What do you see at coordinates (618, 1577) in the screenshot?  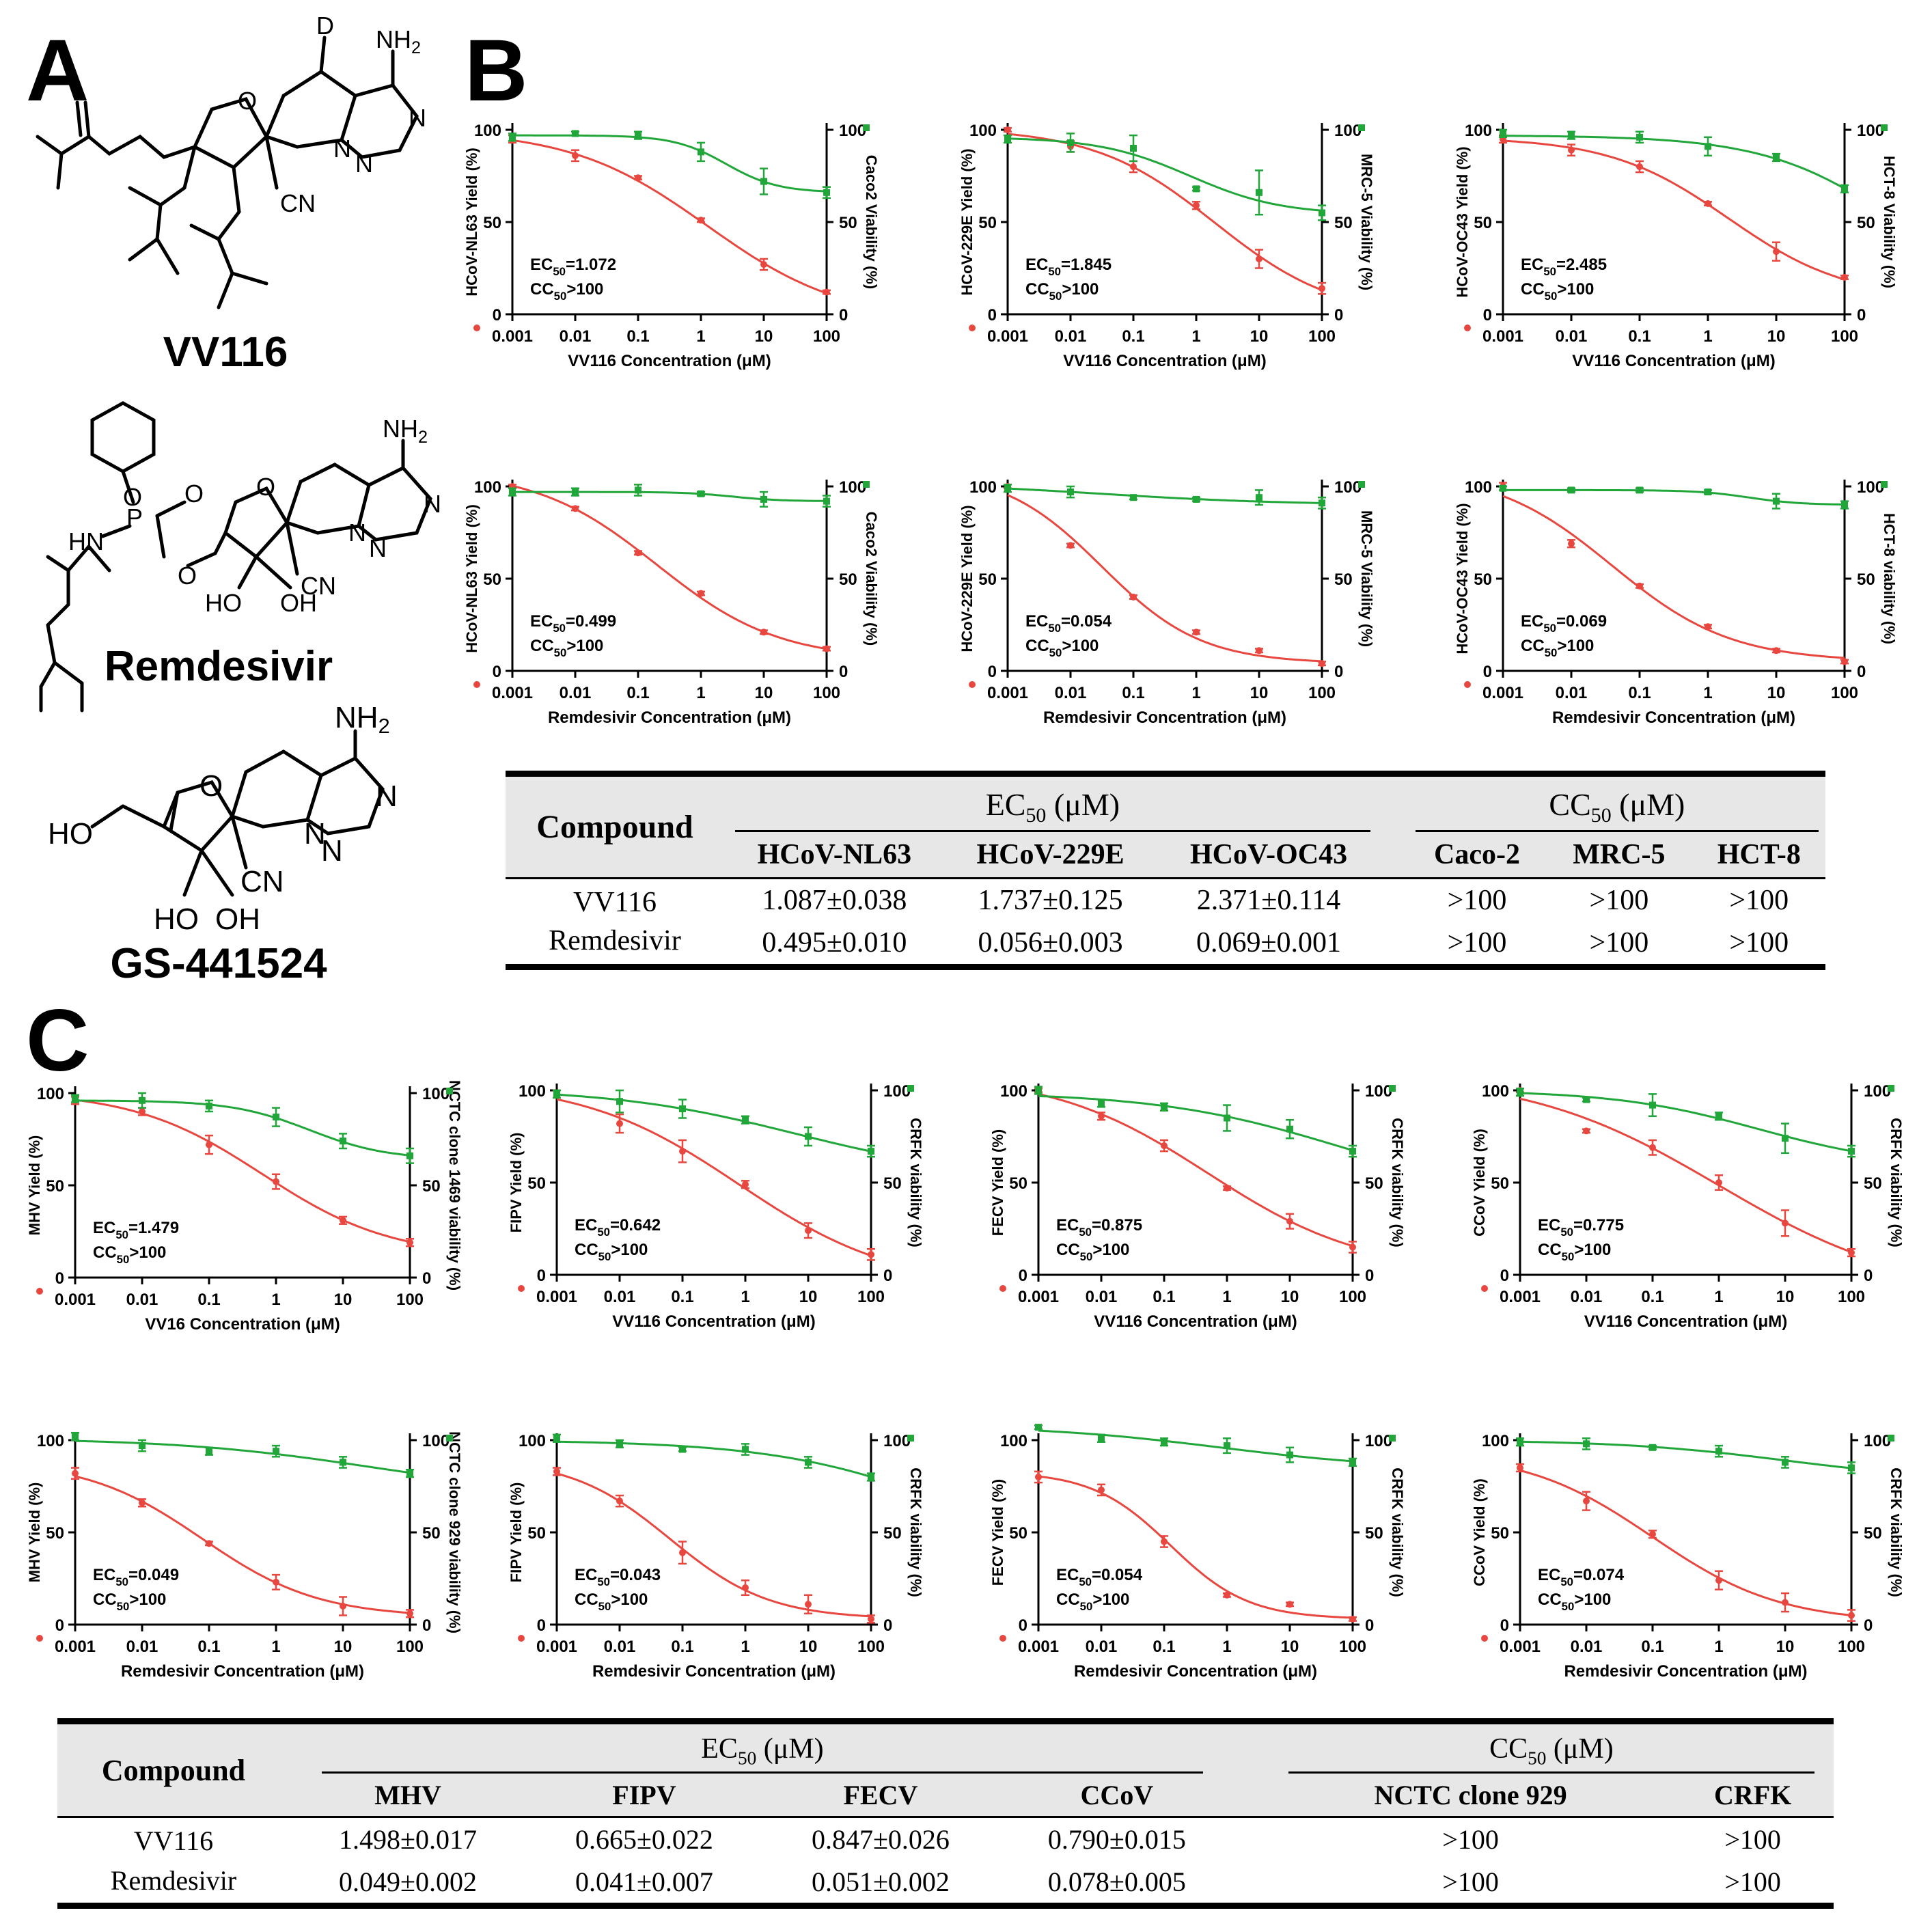 I see `ec50-annotation: EC50=0.043` at bounding box center [618, 1577].